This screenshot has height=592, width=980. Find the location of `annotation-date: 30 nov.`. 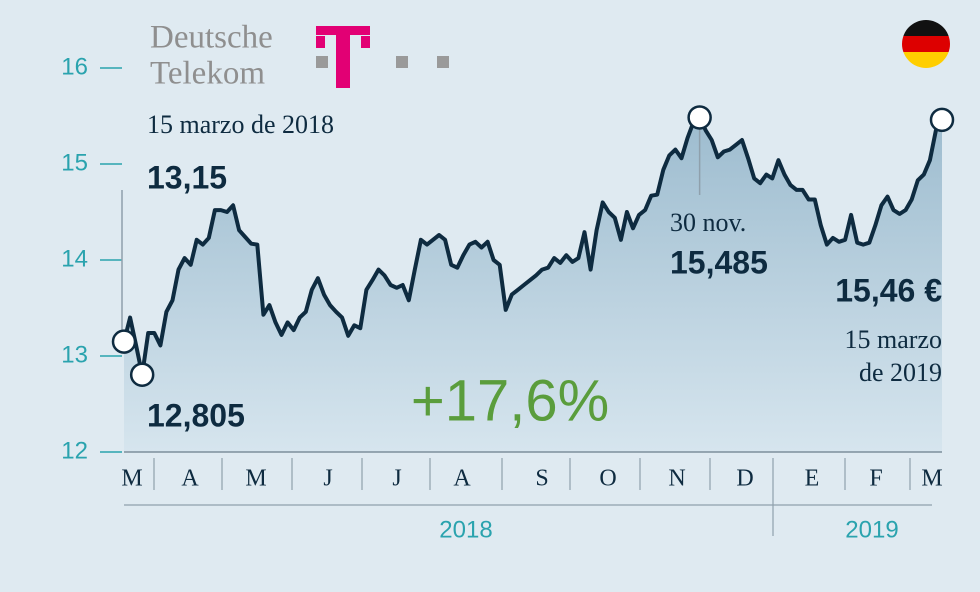

annotation-date: 30 nov. is located at coordinates (708, 222).